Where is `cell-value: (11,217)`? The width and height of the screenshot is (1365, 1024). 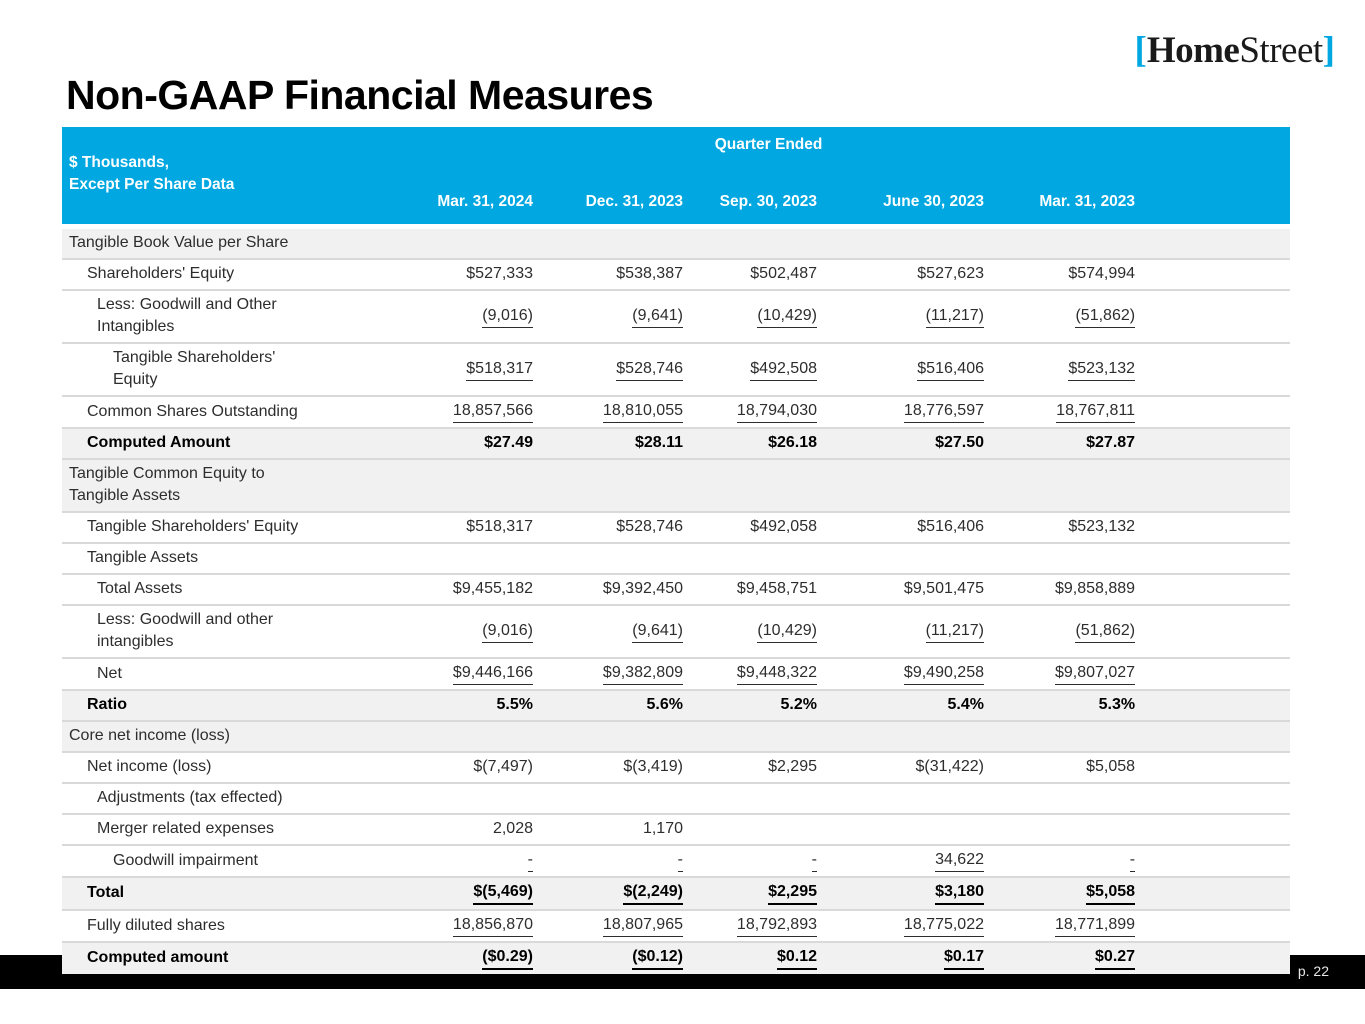 cell-value: (11,217) is located at coordinates (900, 631).